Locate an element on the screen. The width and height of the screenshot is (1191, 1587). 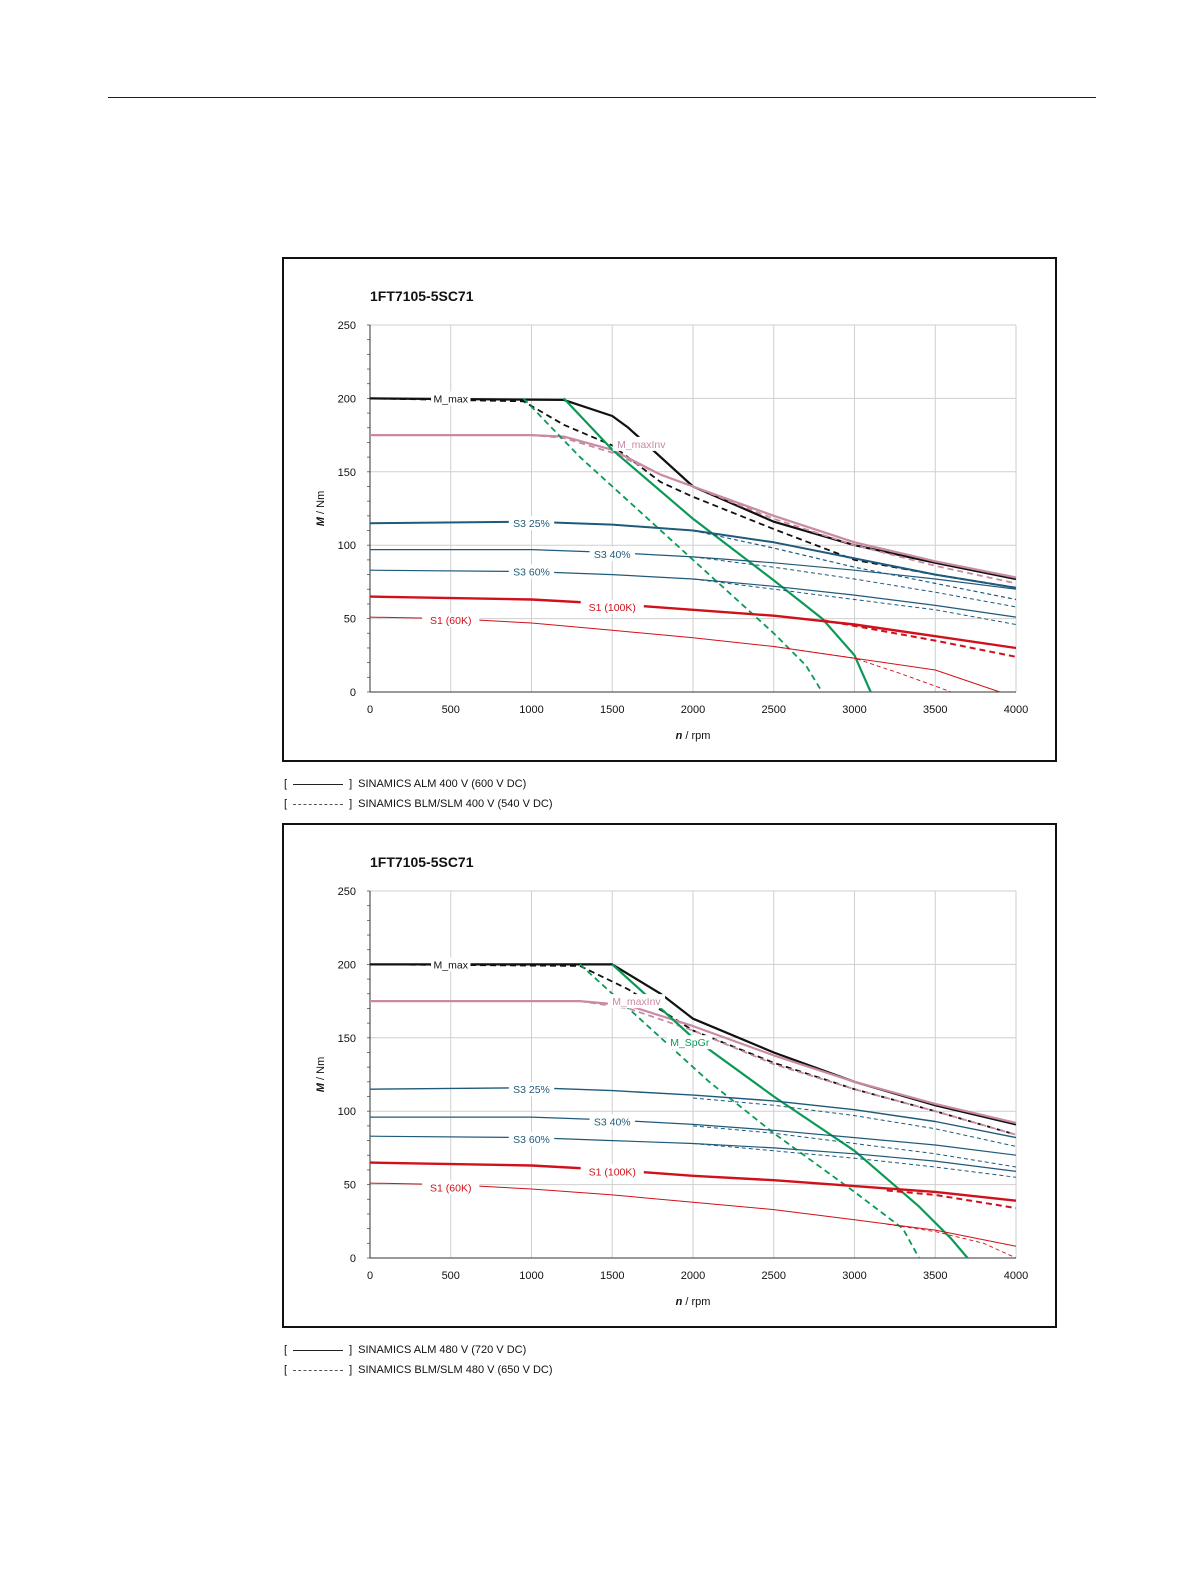
legend-entry: [] SINAMICS BLM/SLM 480 V (650 V DC) is located at coordinates (418, 1370).